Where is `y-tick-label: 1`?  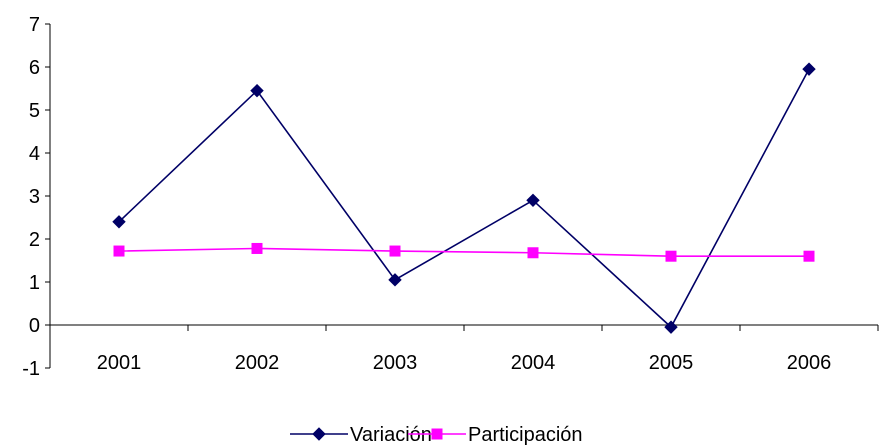
y-tick-label: 1 is located at coordinates (34, 283).